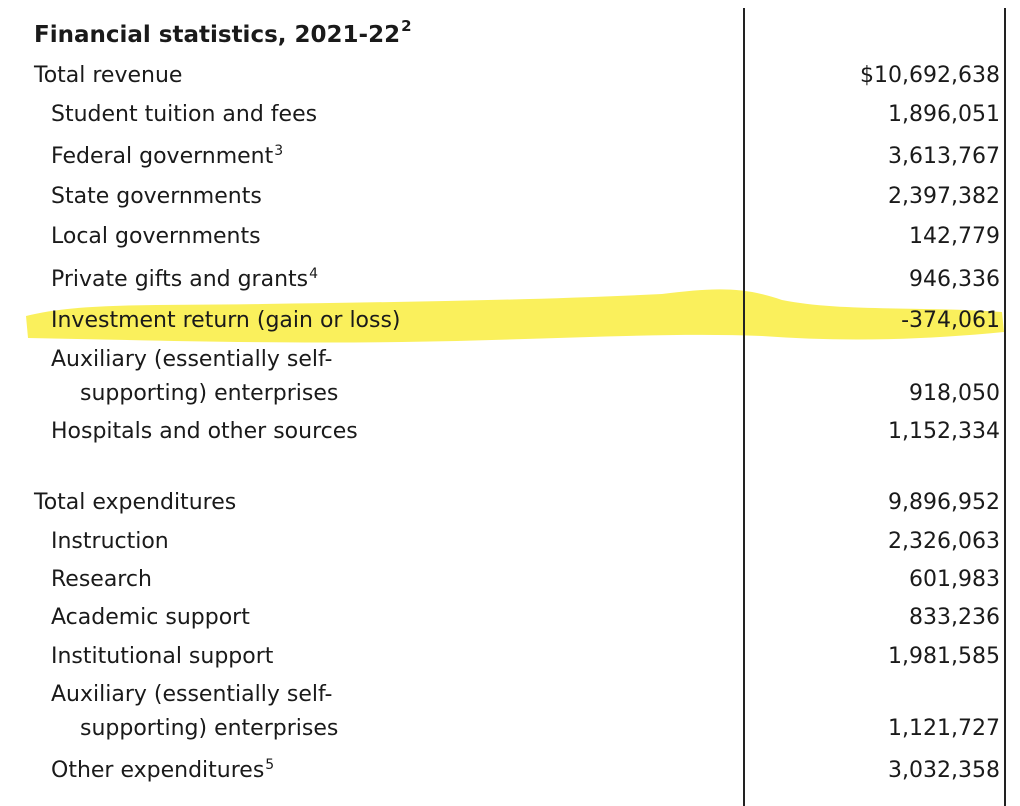  What do you see at coordinates (270, 765) in the screenshot?
I see `footnote-marker: 5` at bounding box center [270, 765].